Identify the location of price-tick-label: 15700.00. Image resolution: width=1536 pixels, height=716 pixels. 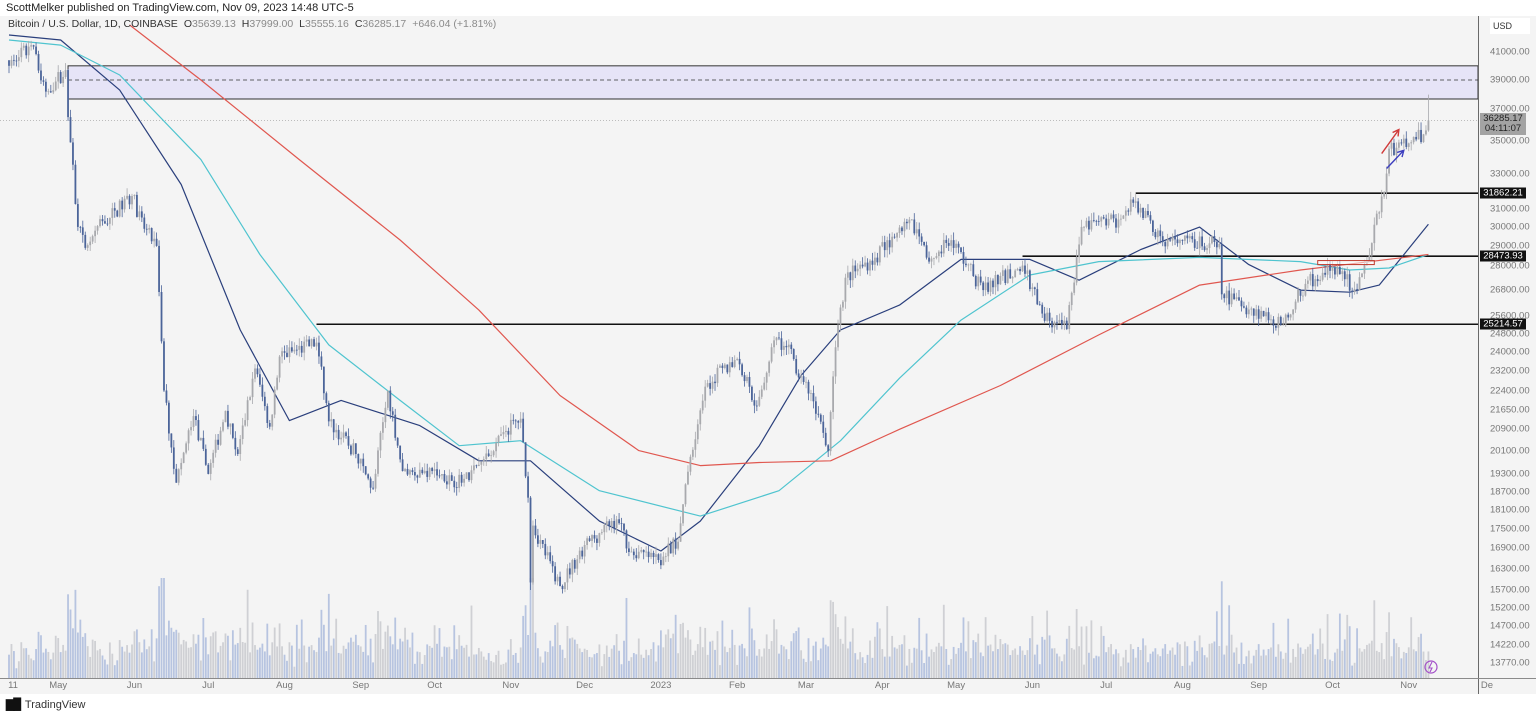
(1510, 590).